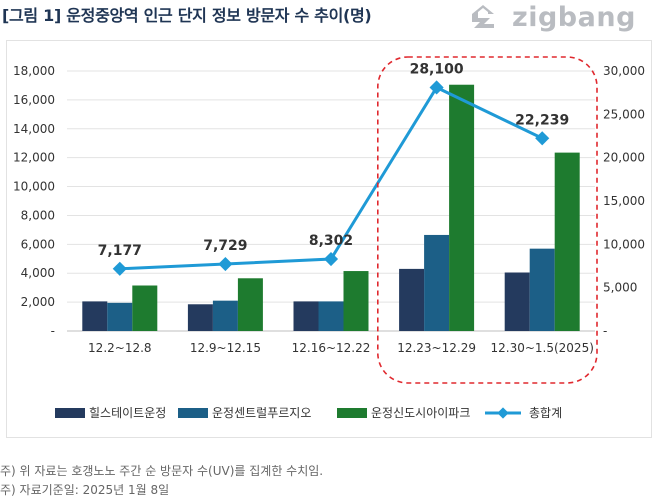 Image resolution: width=656 pixels, height=501 pixels. What do you see at coordinates (127, 413) in the screenshot?
I see `legend-label: 힐스테이트운정` at bounding box center [127, 413].